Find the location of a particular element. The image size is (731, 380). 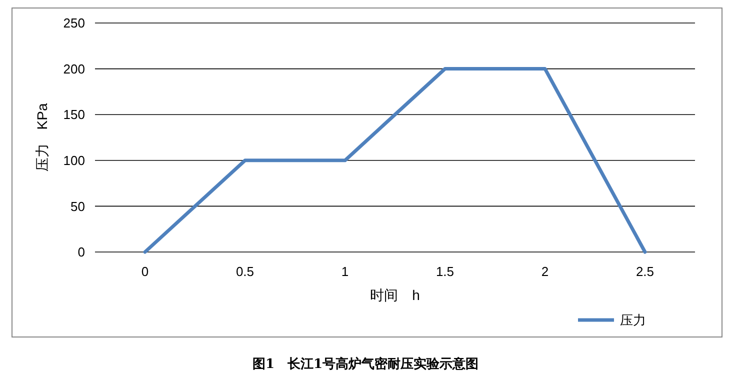

x-tick-label: 2.5 is located at coordinates (645, 271).